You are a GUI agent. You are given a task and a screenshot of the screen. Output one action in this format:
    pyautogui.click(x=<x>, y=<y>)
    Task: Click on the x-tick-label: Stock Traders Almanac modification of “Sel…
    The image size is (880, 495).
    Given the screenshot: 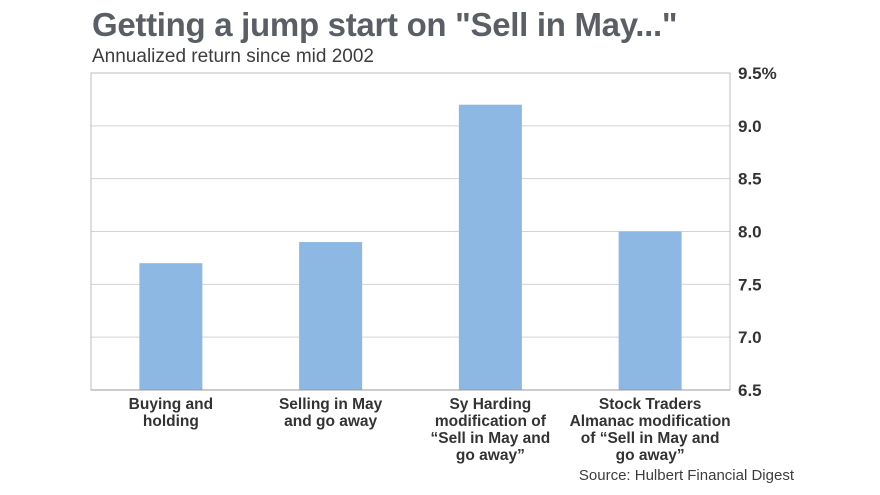 What is the action you would take?
    pyautogui.click(x=650, y=430)
    